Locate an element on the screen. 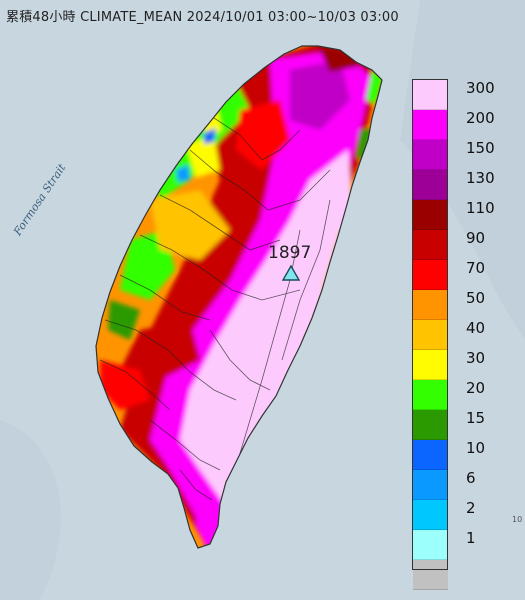  sea-cloud-shading is located at coordinates (30, 510).